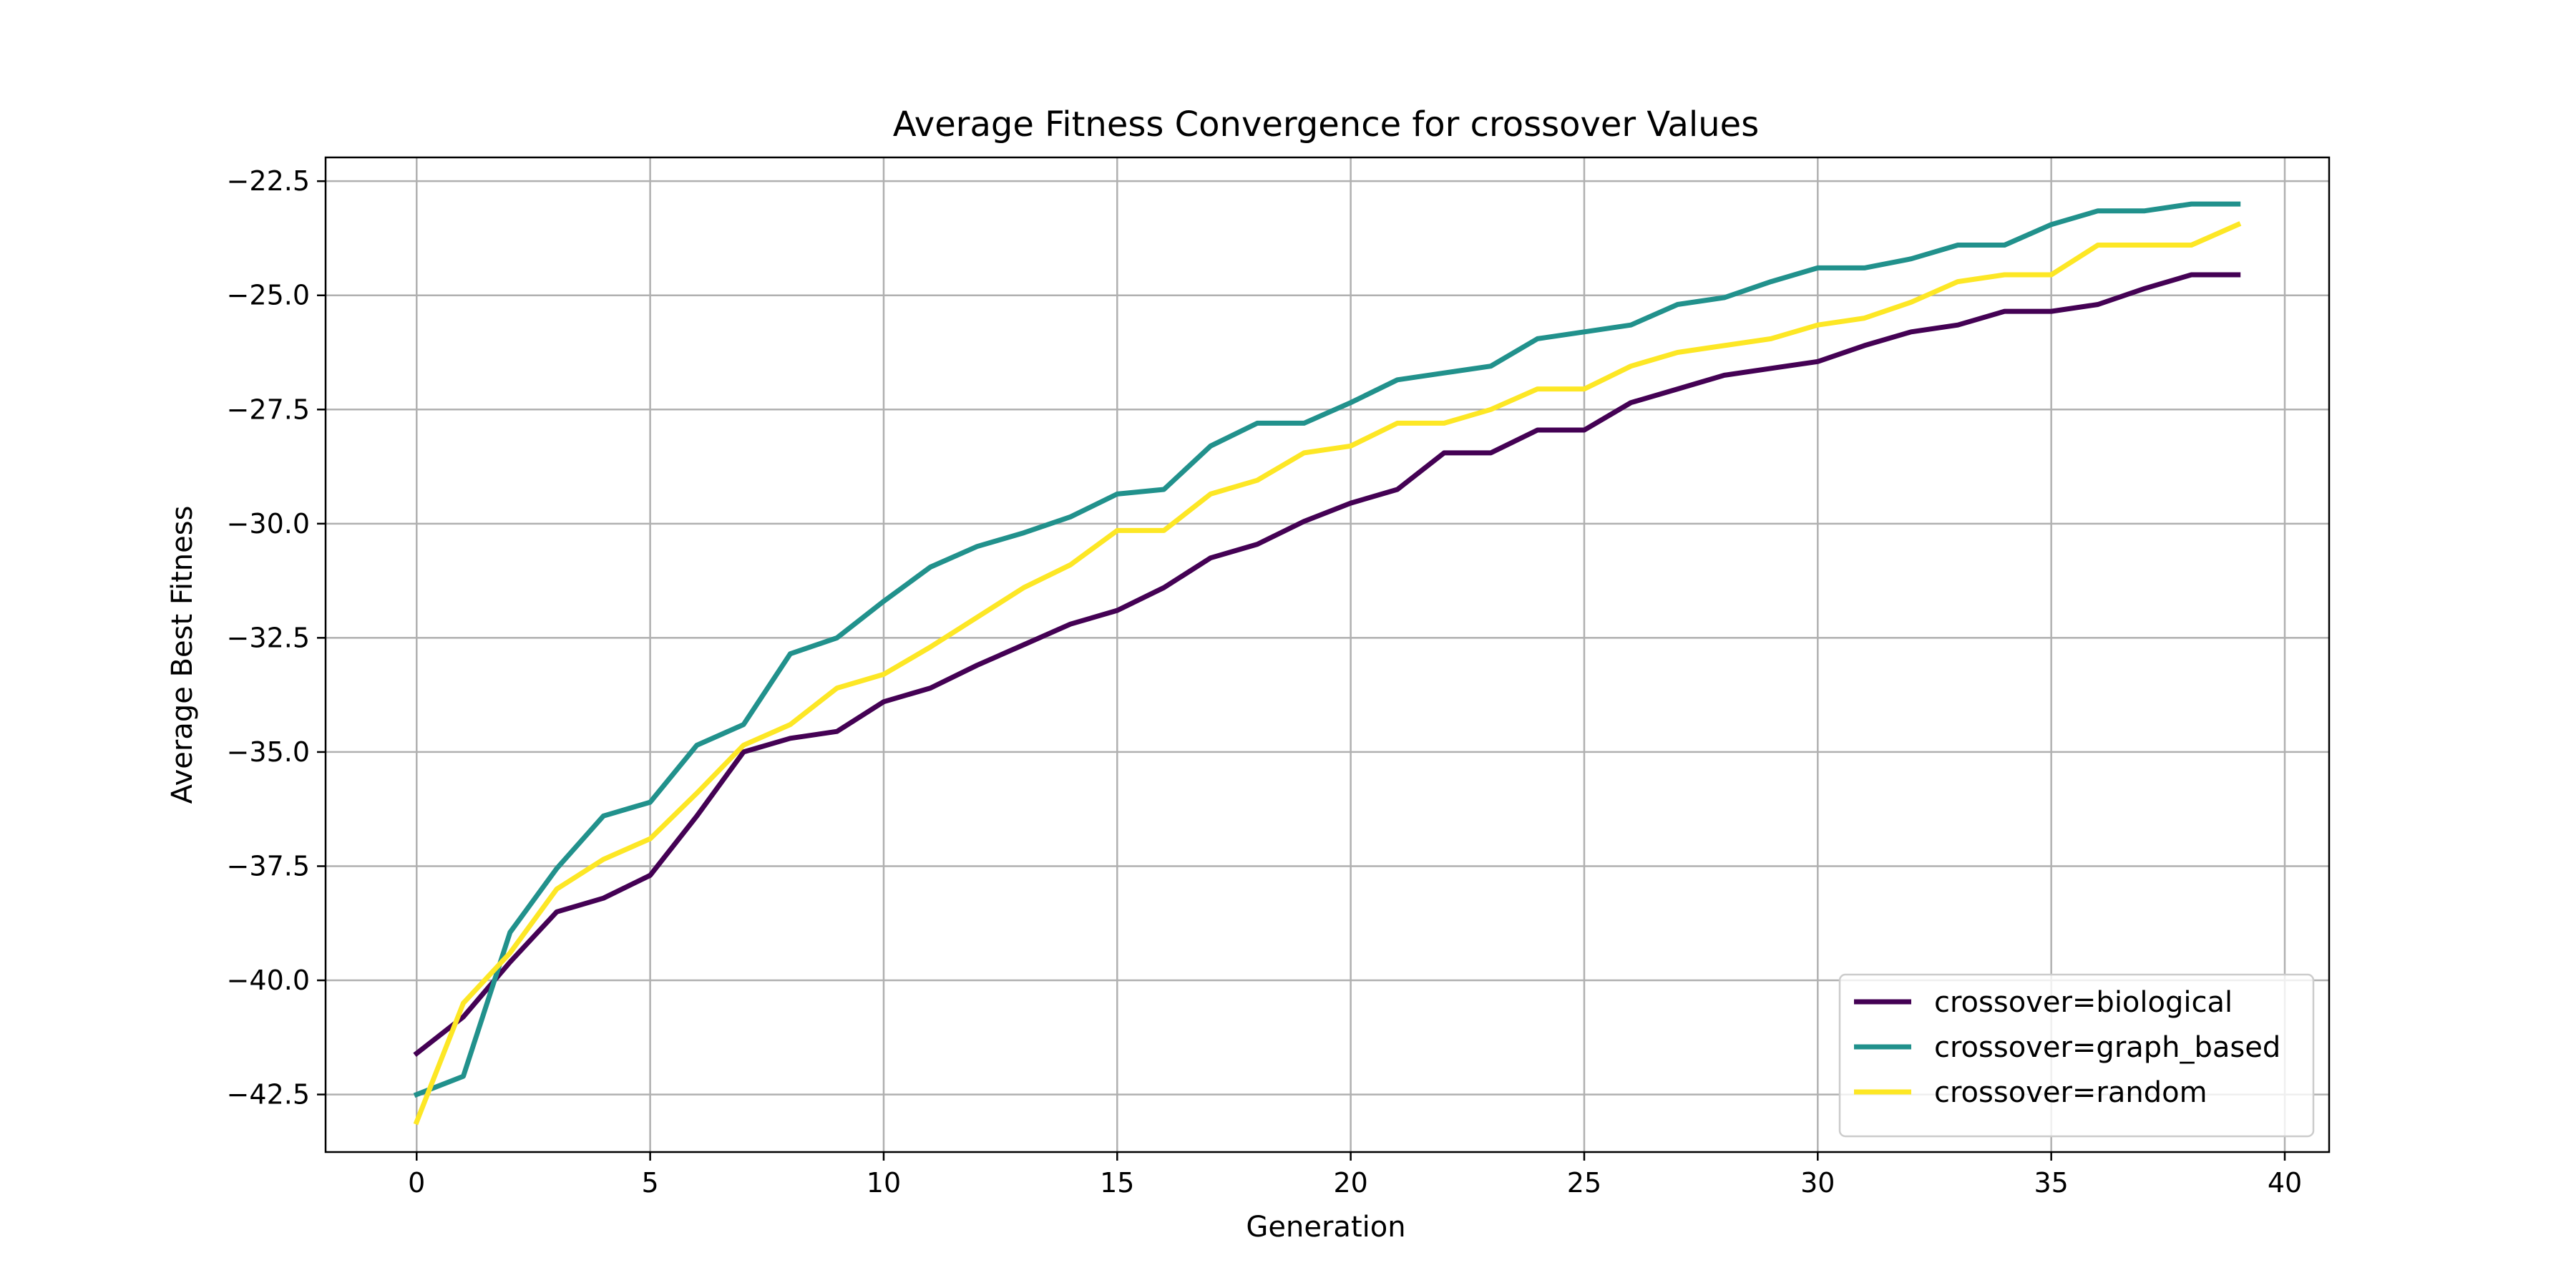 Image resolution: width=2576 pixels, height=1288 pixels. I want to click on x-tick-label: 20, so click(1350, 1183).